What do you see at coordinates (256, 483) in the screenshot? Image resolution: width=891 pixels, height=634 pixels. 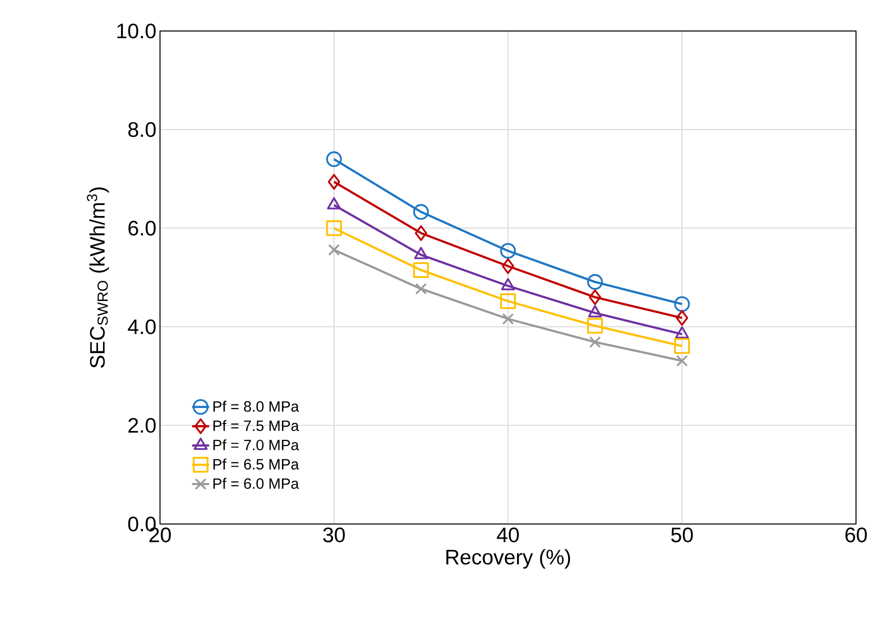 I see `legend-label: Pf = 6.0 MPa` at bounding box center [256, 483].